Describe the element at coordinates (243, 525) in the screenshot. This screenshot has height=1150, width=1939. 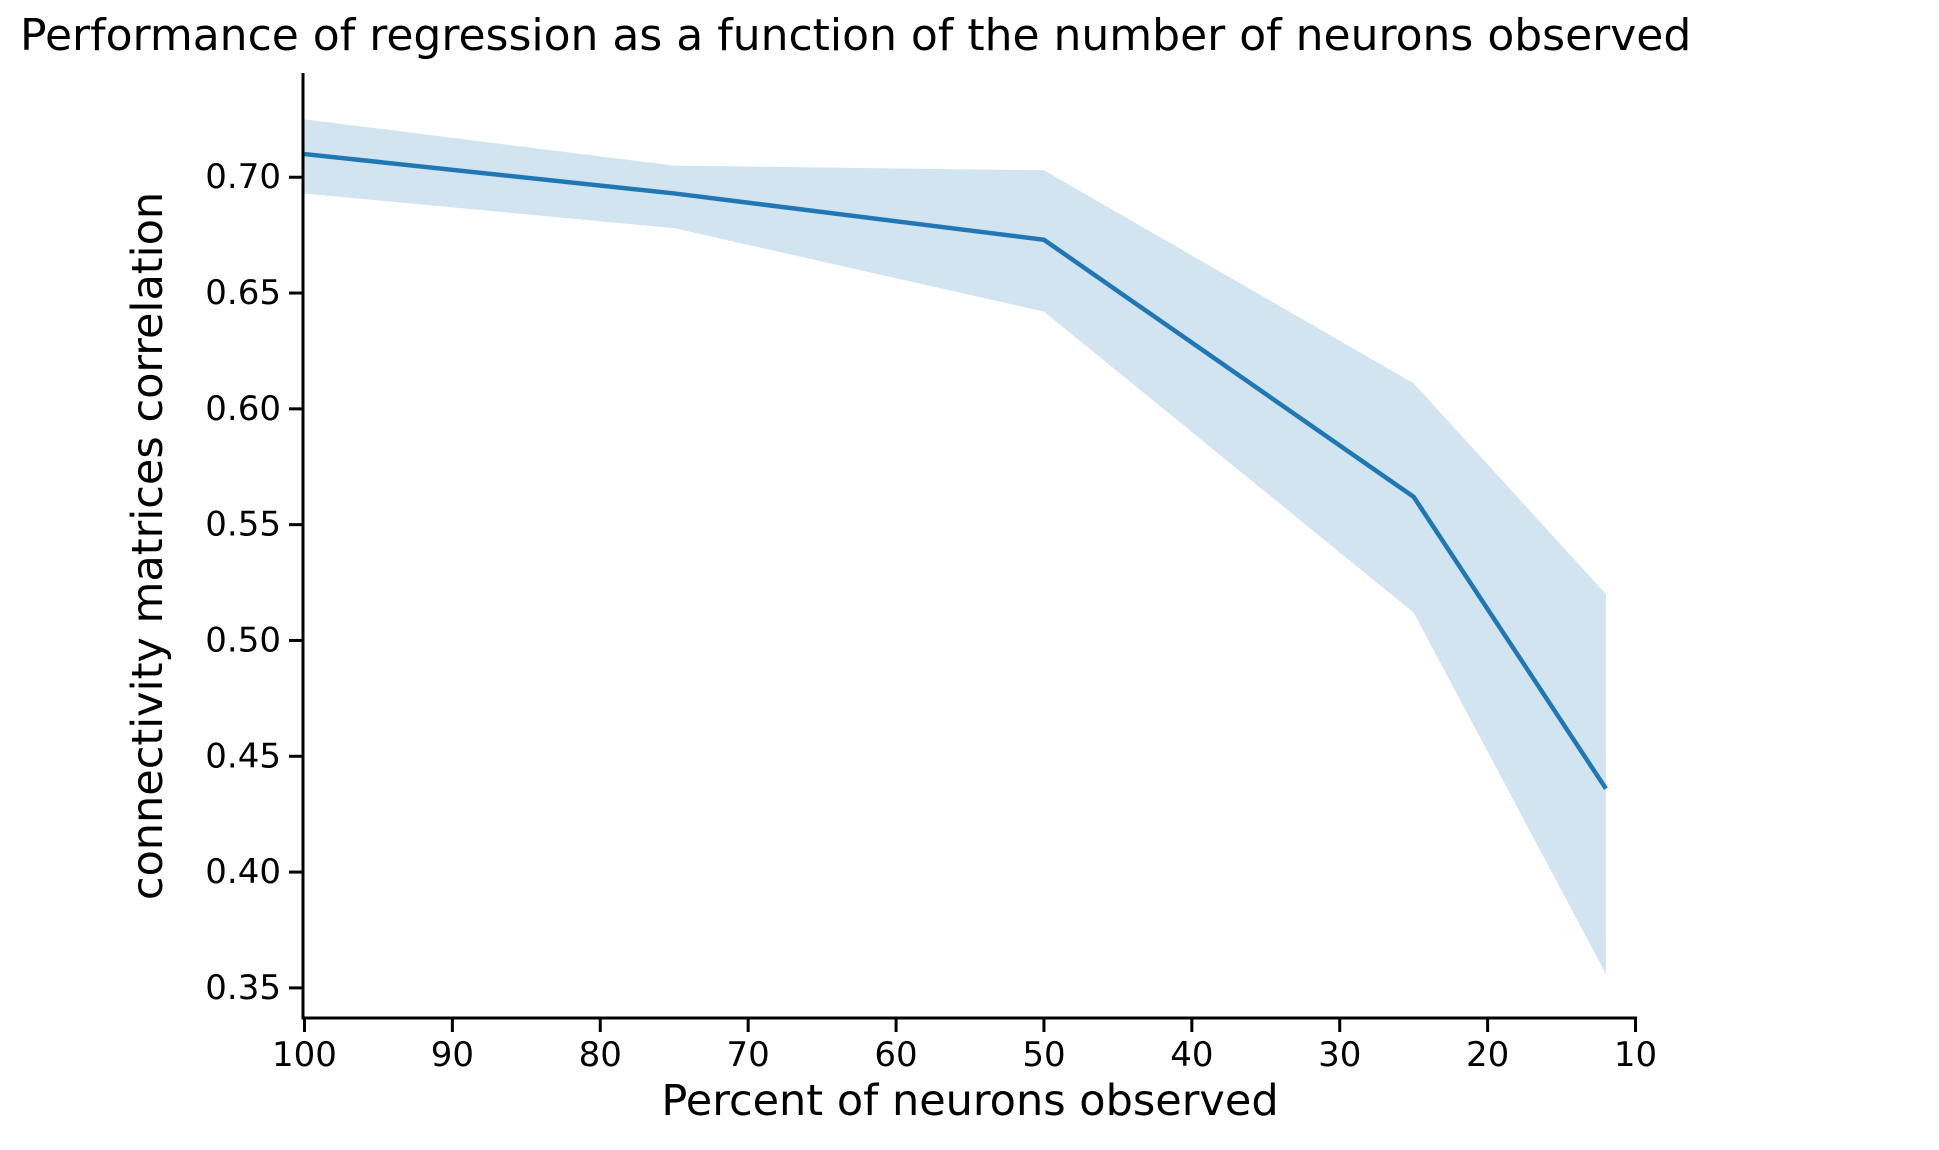
I see `y-tick-label: 0.55` at that location.